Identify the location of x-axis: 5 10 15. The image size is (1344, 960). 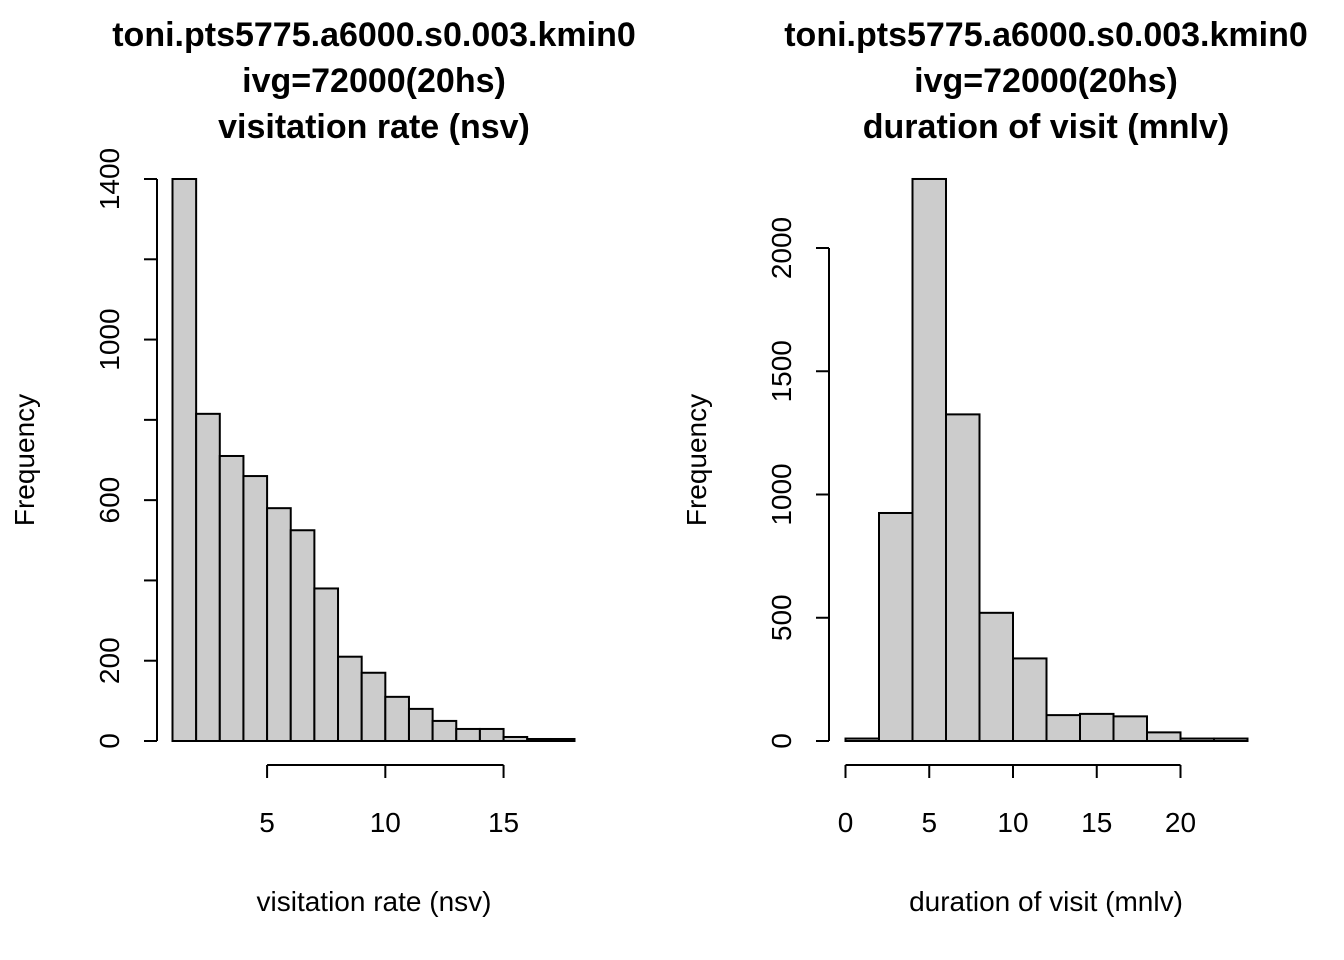
(389, 801).